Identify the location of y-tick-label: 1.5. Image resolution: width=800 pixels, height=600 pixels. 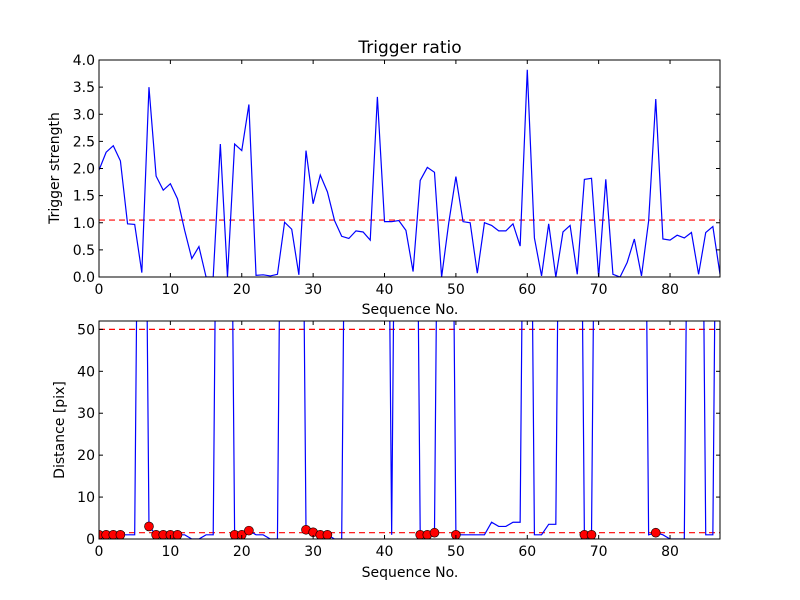
(84, 197).